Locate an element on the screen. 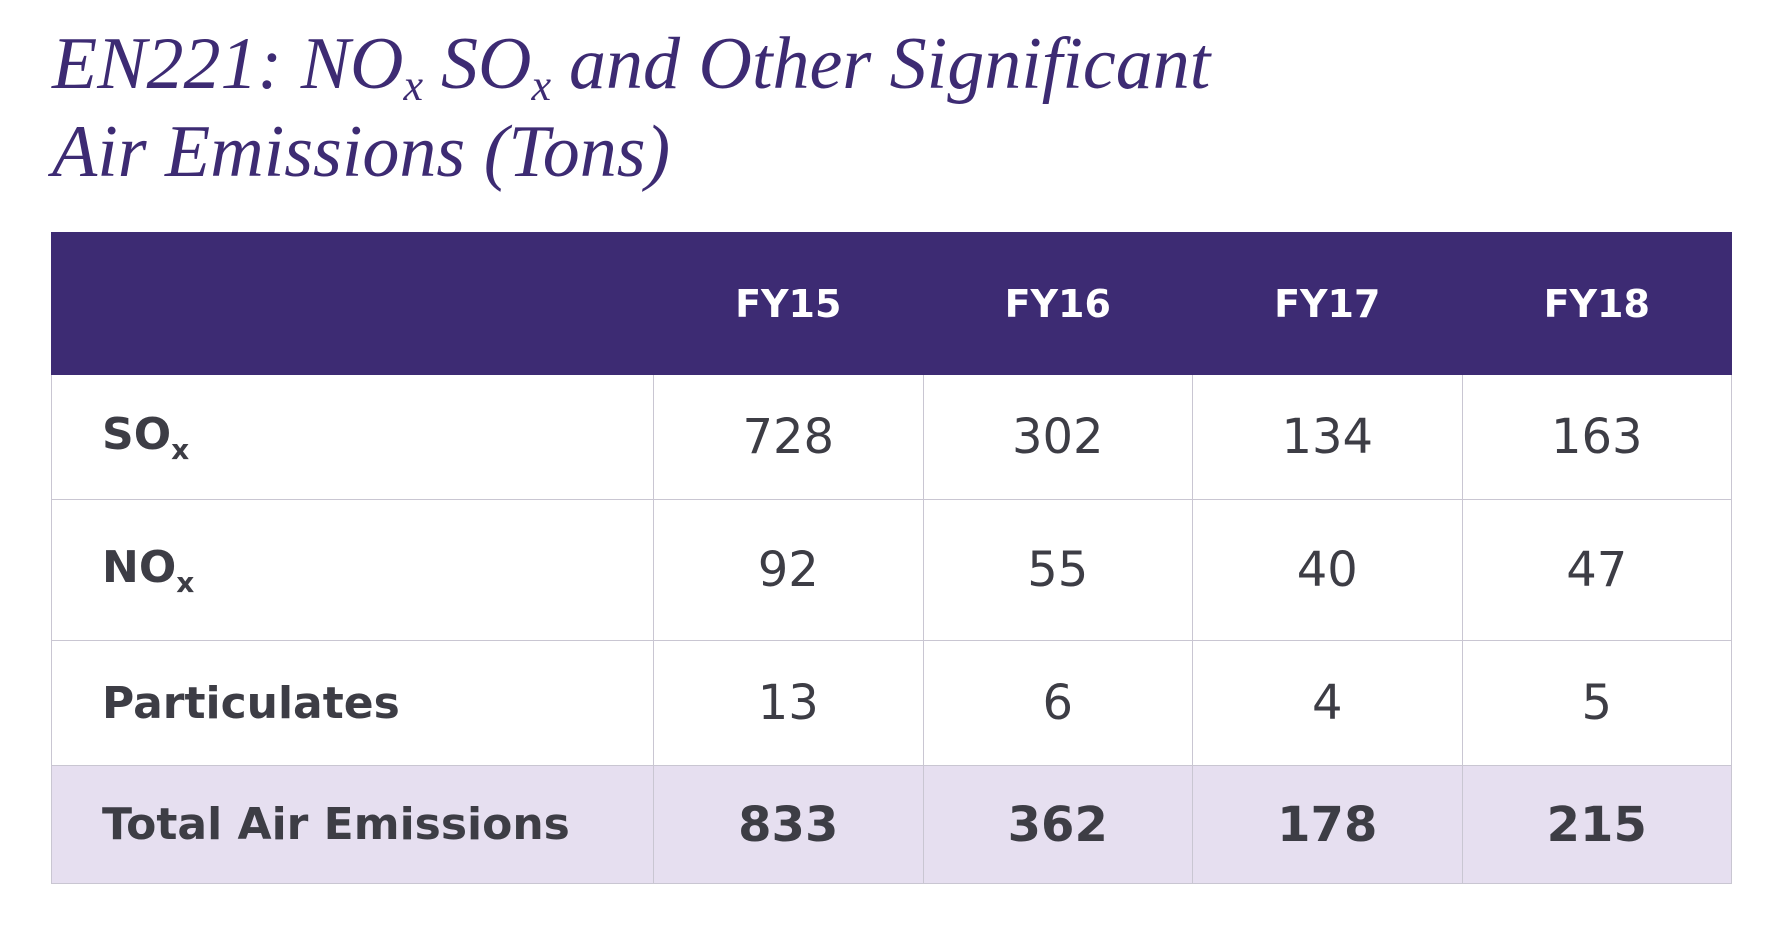  title-text: EN221: NO is located at coordinates (228, 64).